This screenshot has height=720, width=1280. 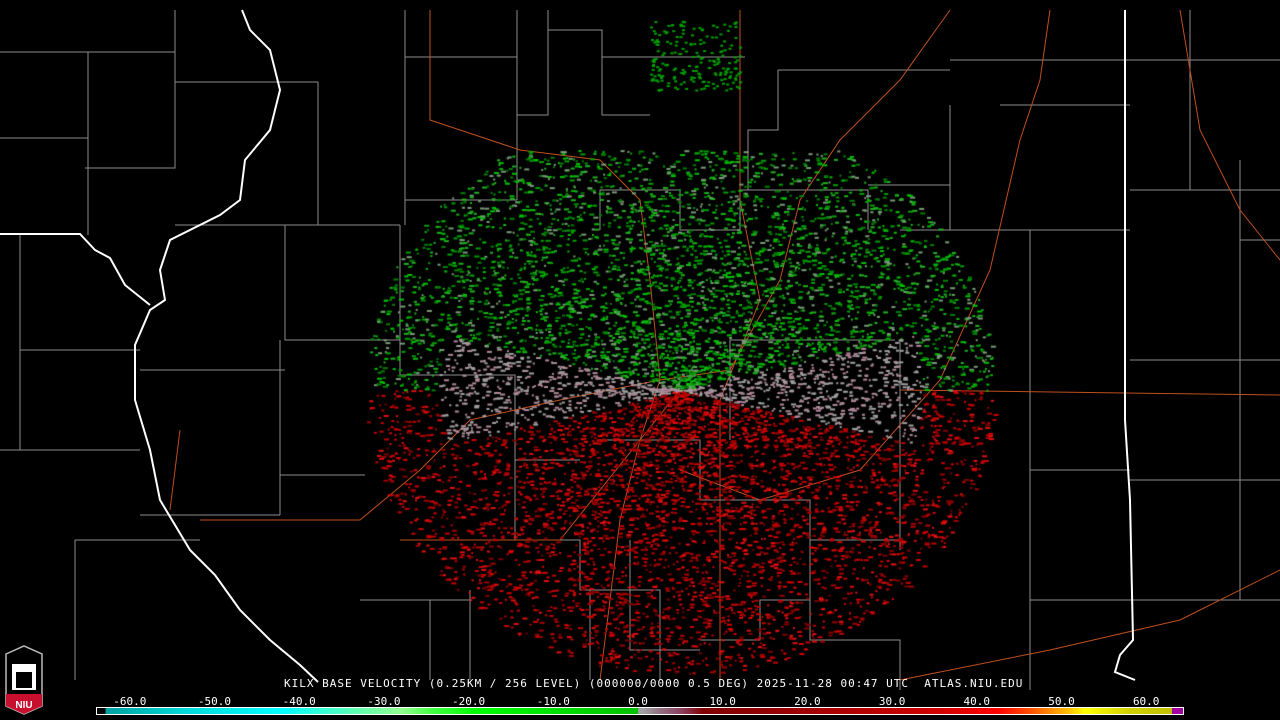 What do you see at coordinates (722, 701) in the screenshot?
I see `colorbar-tick-label: 10.0` at bounding box center [722, 701].